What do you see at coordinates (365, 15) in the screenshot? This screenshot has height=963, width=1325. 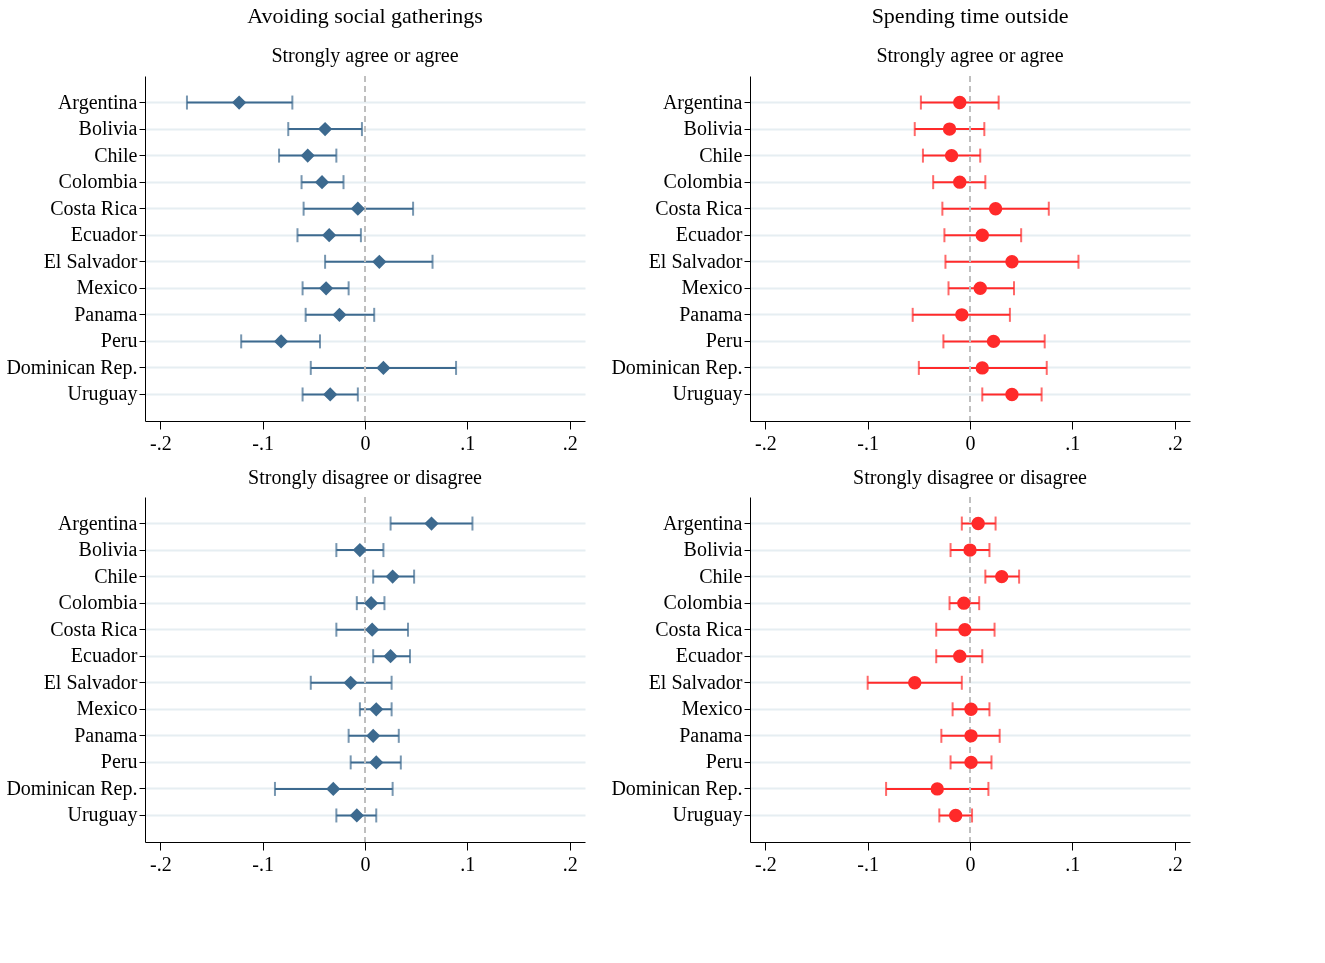 I see `chart-title: Avoiding social gatherings` at bounding box center [365, 15].